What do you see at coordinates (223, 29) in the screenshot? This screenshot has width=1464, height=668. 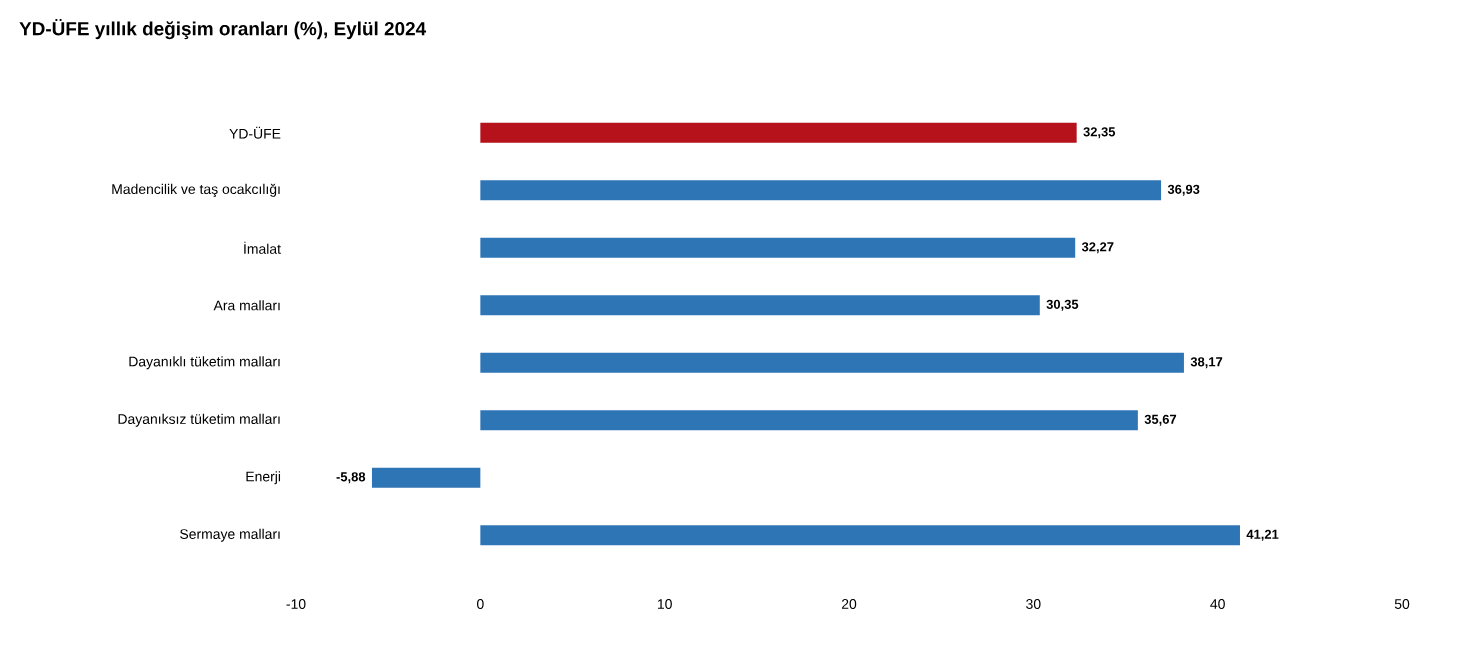 I see `chart-title: YD-ÜFE yıllık değişim oranları (%), Eylül 2024` at bounding box center [223, 29].